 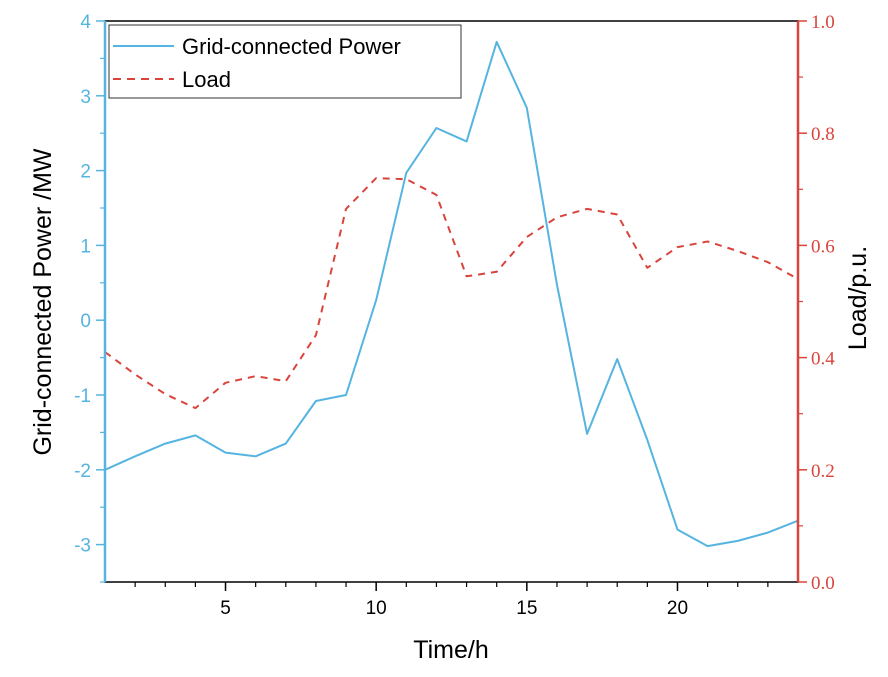 I want to click on left-y-tick-label: 4, so click(x=85, y=22).